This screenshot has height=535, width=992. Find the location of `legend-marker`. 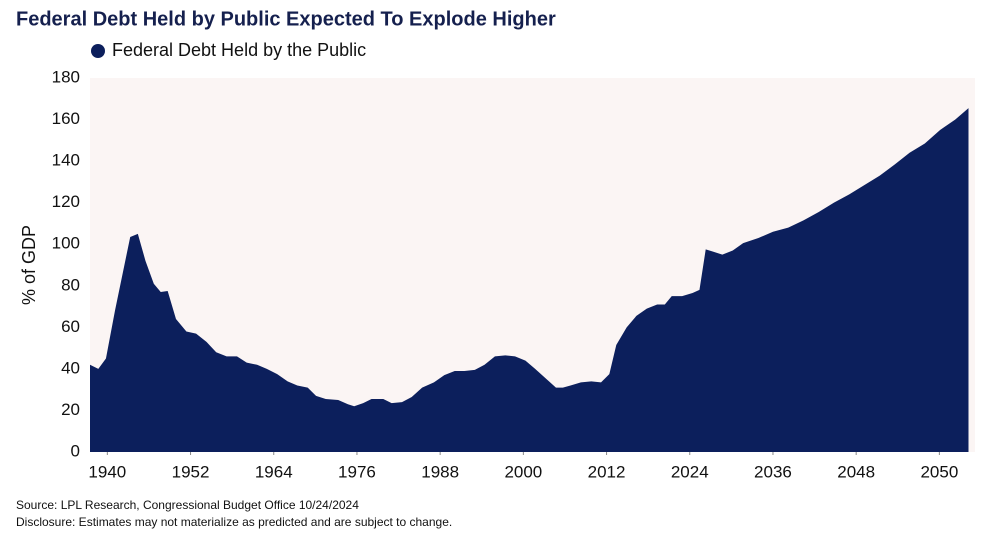

legend-marker is located at coordinates (98, 51).